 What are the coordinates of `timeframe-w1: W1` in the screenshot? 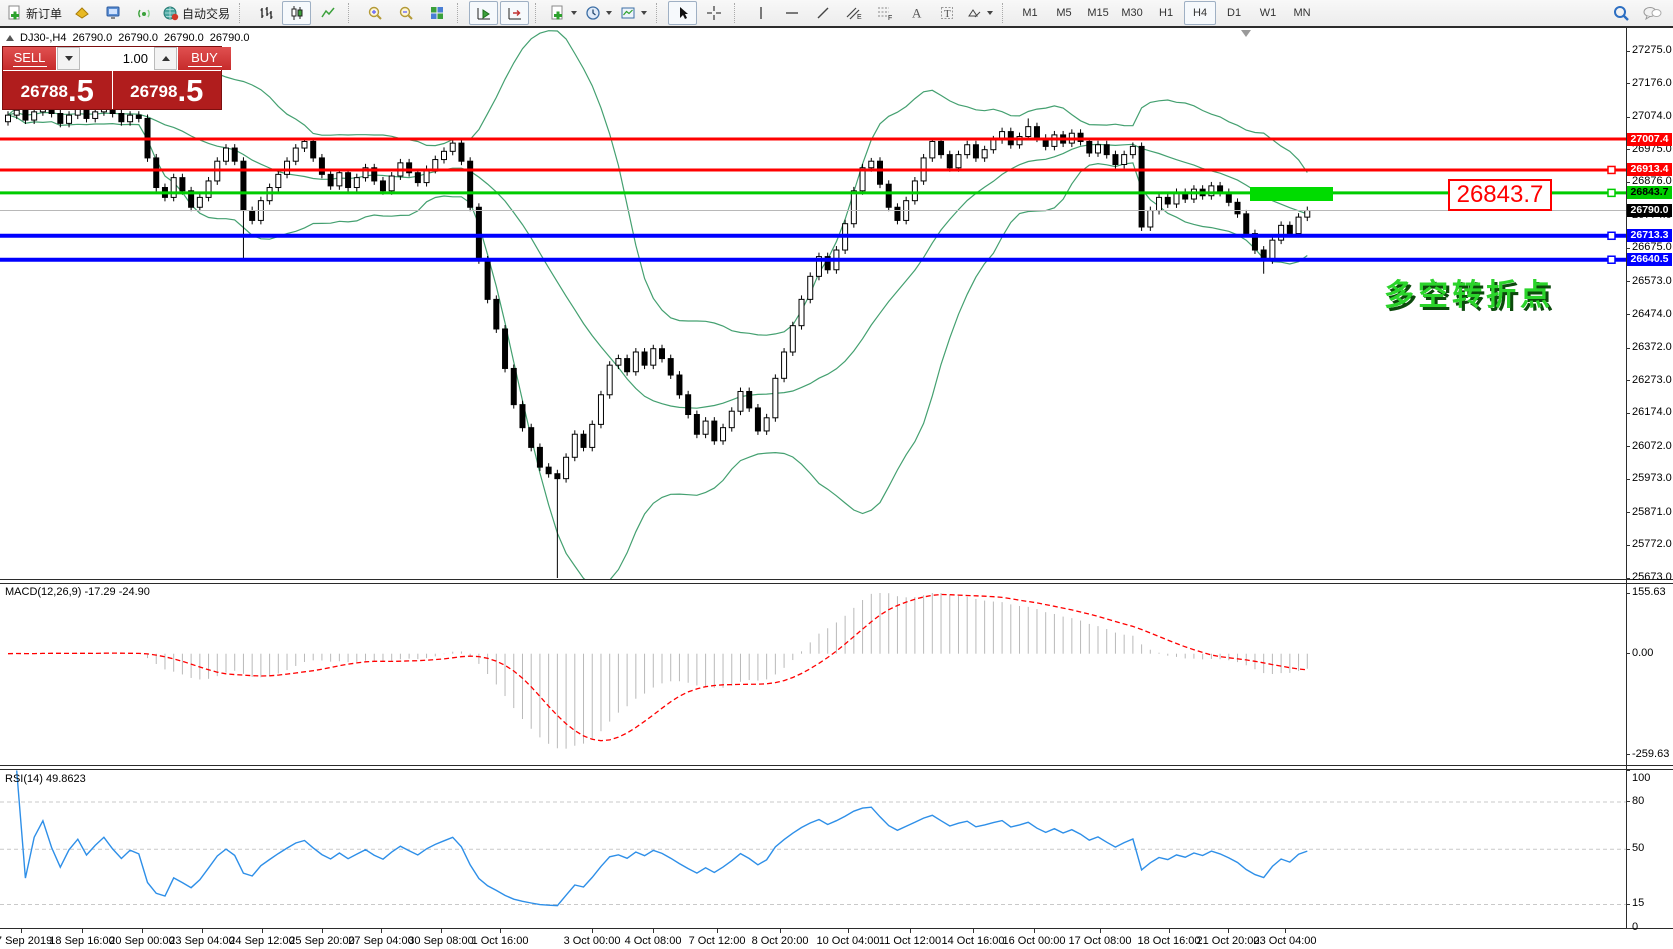 It's located at (1268, 13).